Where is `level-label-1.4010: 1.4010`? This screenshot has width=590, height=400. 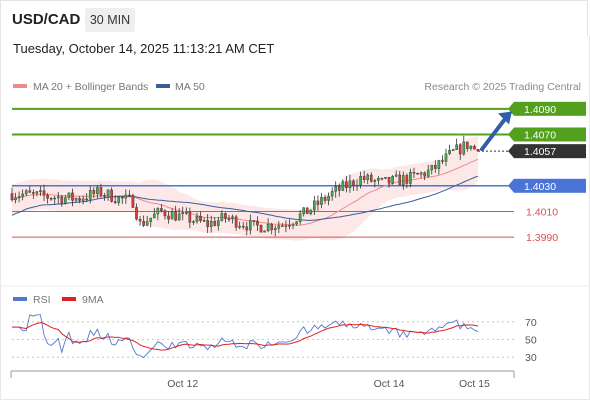
level-label-1.4010: 1.4010 is located at coordinates (542, 212).